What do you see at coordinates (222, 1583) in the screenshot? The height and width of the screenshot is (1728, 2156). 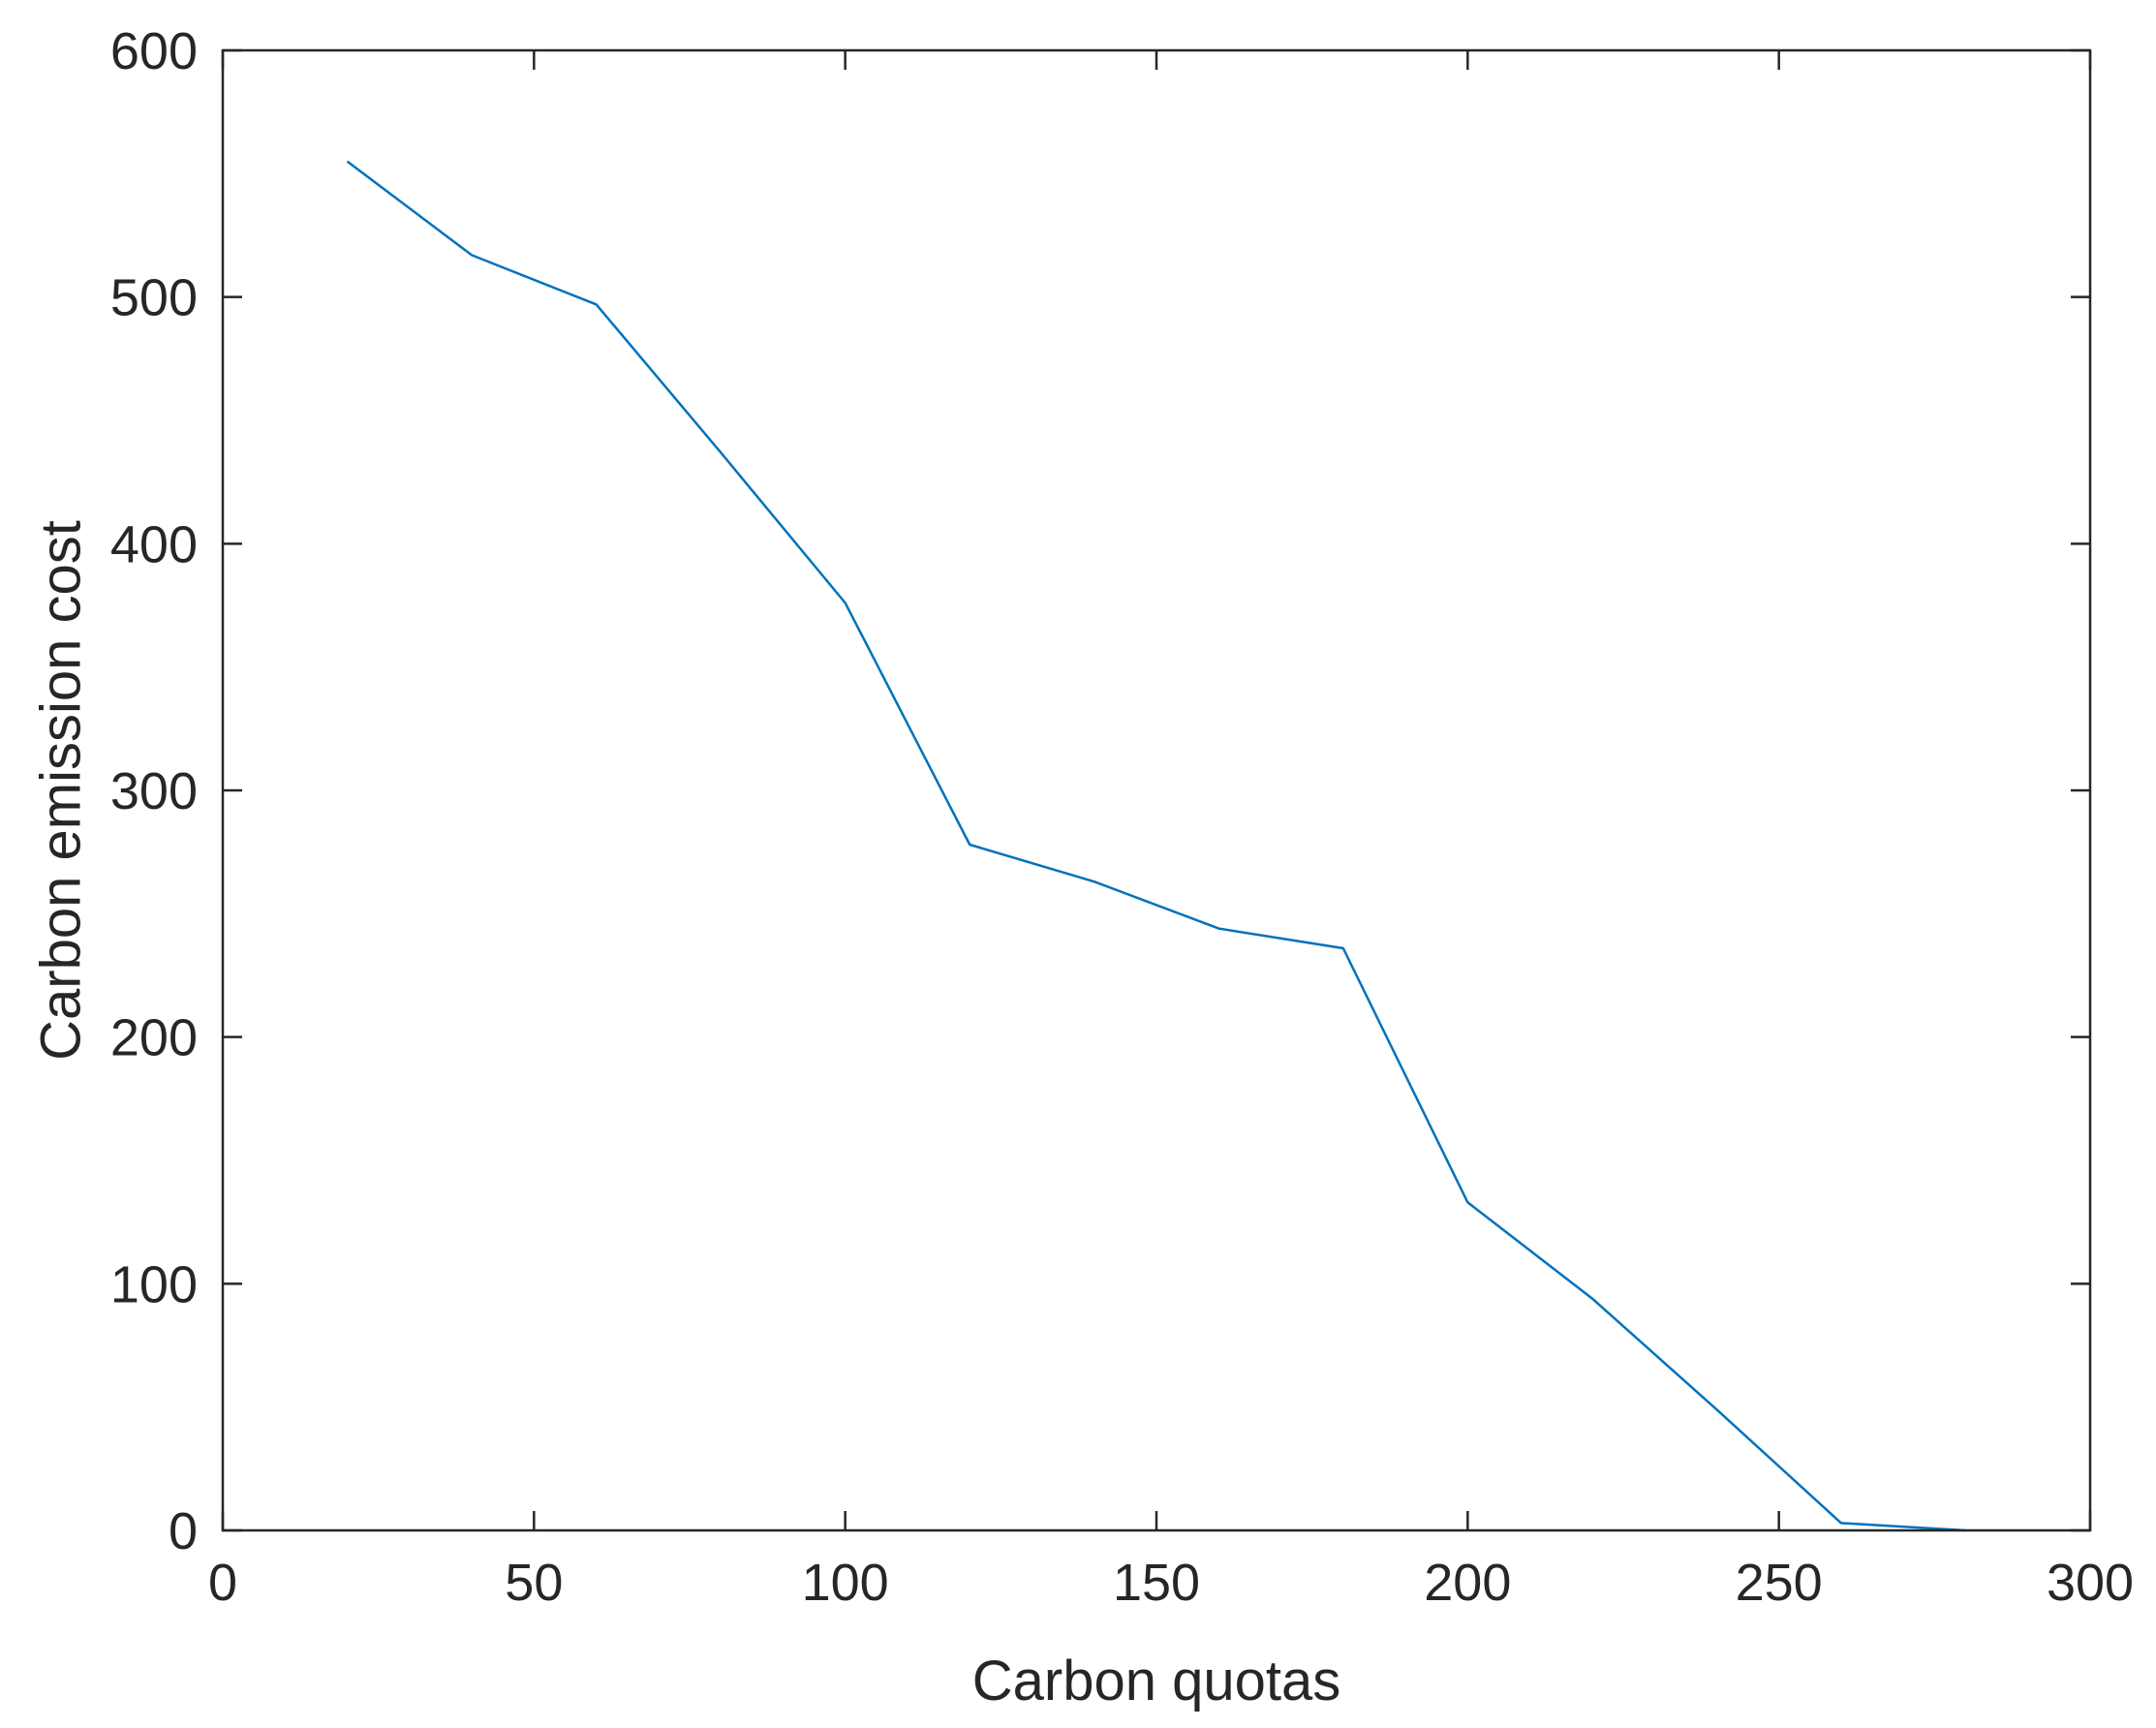 I see `x-tick-label: 0` at bounding box center [222, 1583].